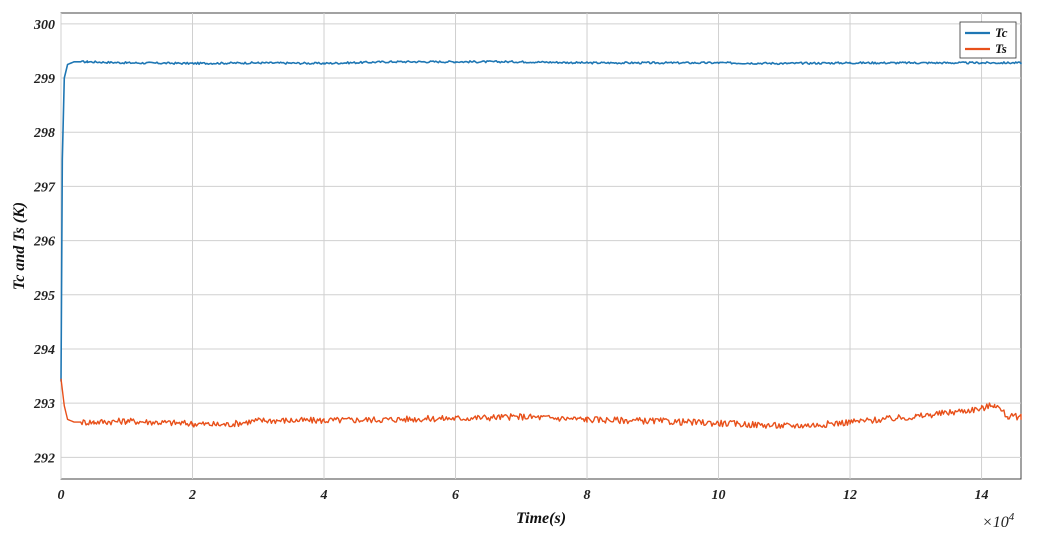 The image size is (1048, 545). I want to click on x-tick-label: 2, so click(192, 495).